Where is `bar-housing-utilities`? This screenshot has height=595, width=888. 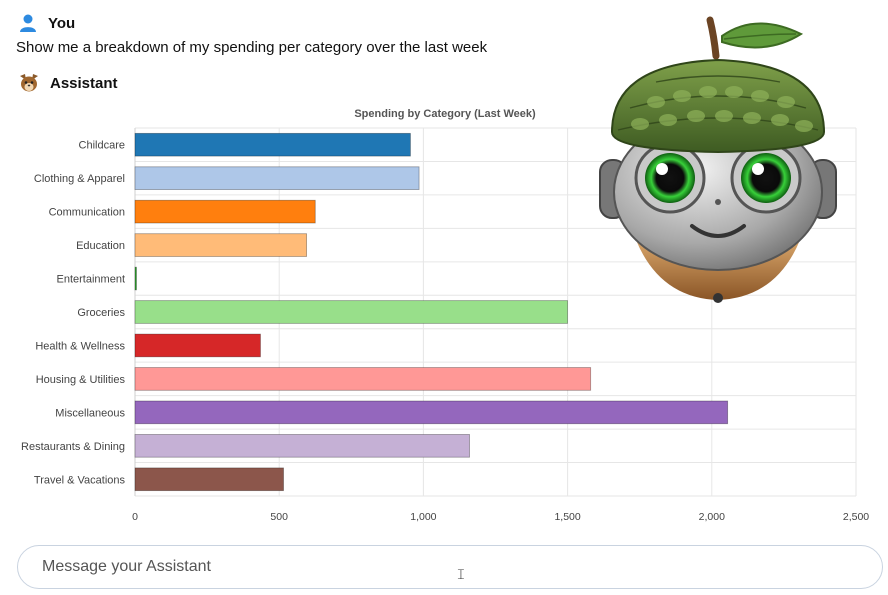
bar-housing-utilities is located at coordinates (363, 379).